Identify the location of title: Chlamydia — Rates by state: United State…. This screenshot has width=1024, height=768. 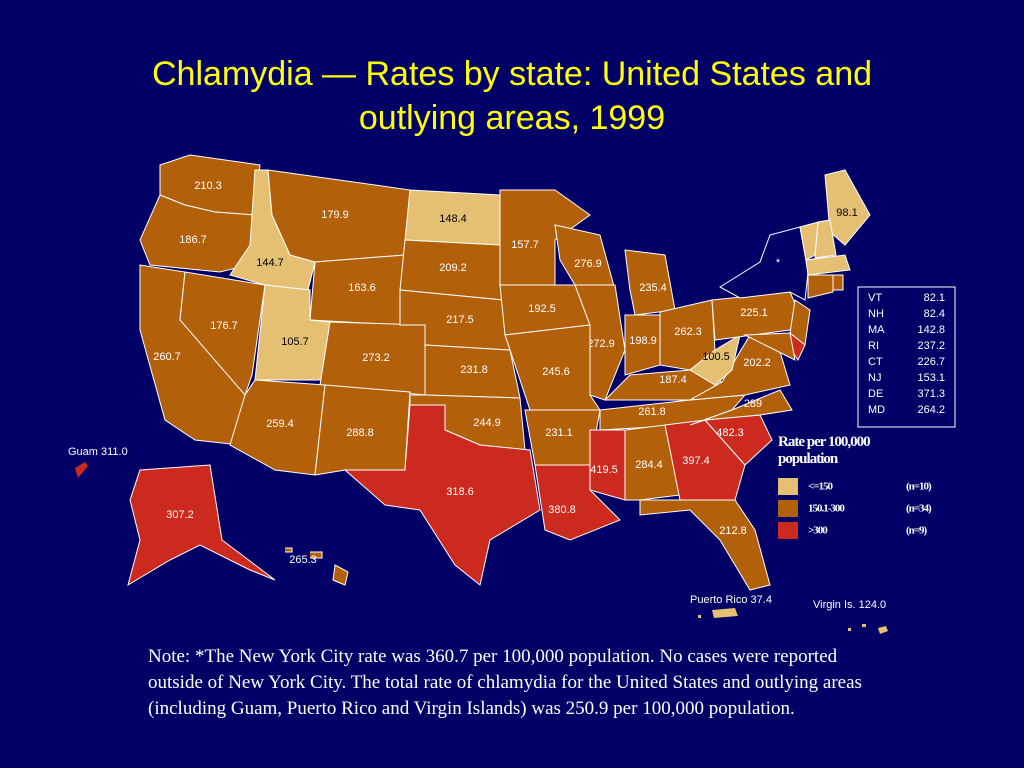
(512, 96).